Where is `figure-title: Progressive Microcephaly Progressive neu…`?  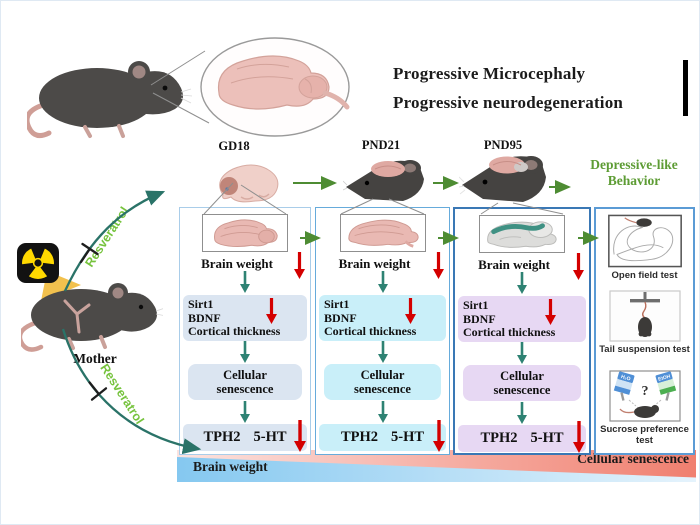 figure-title: Progressive Microcephaly Progressive neu… is located at coordinates (539, 88).